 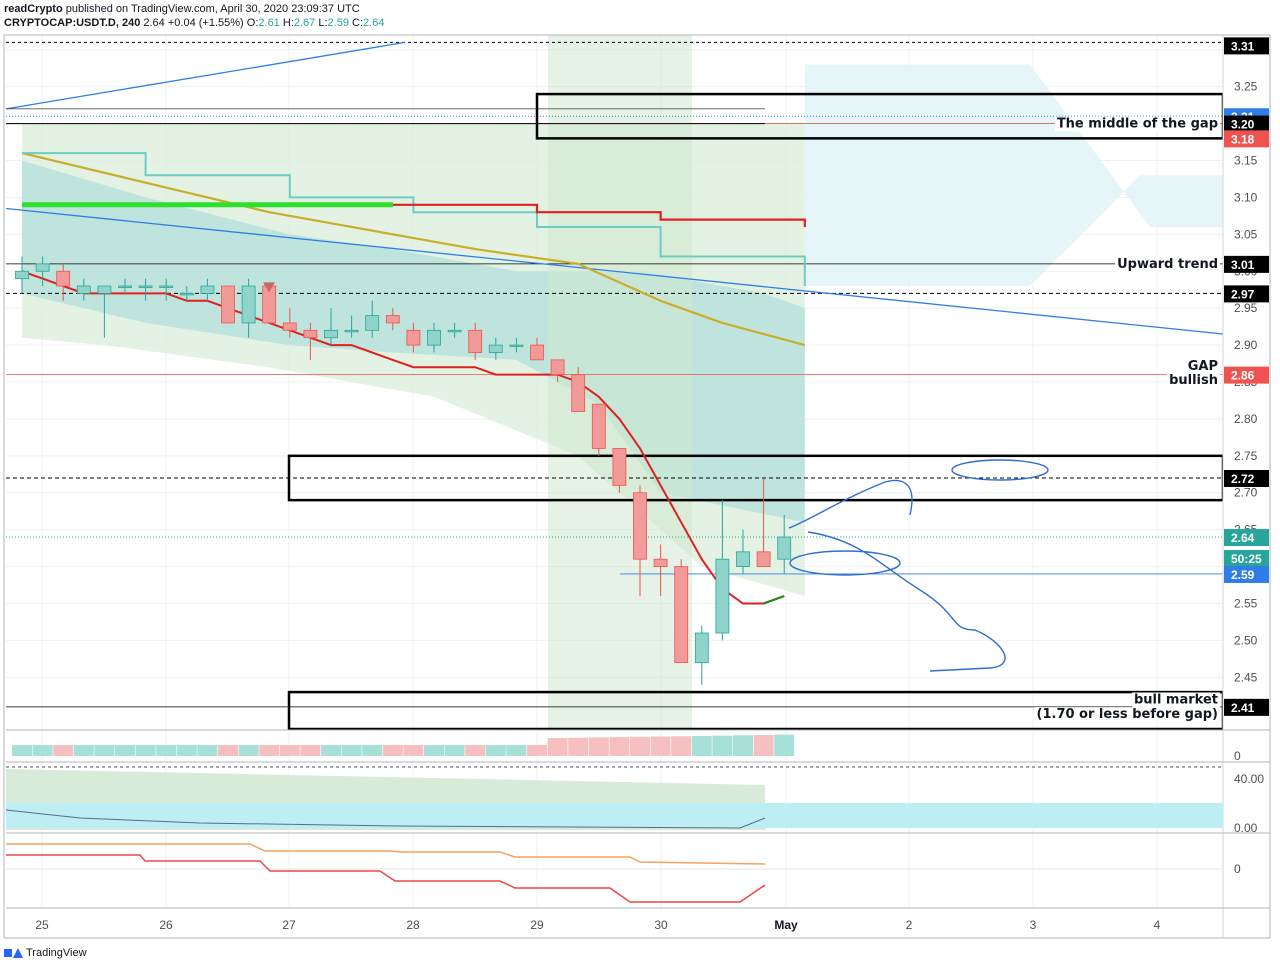 What do you see at coordinates (1246, 87) in the screenshot?
I see `price-tick-label: 3.25` at bounding box center [1246, 87].